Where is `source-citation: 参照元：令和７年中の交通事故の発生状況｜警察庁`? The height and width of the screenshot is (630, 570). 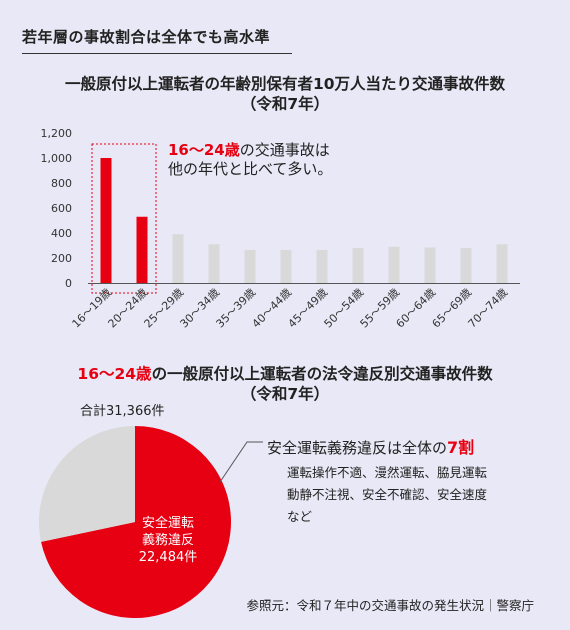 source-citation: 参照元：令和７年中の交通事故の発生状況｜警察庁 is located at coordinates (390, 605).